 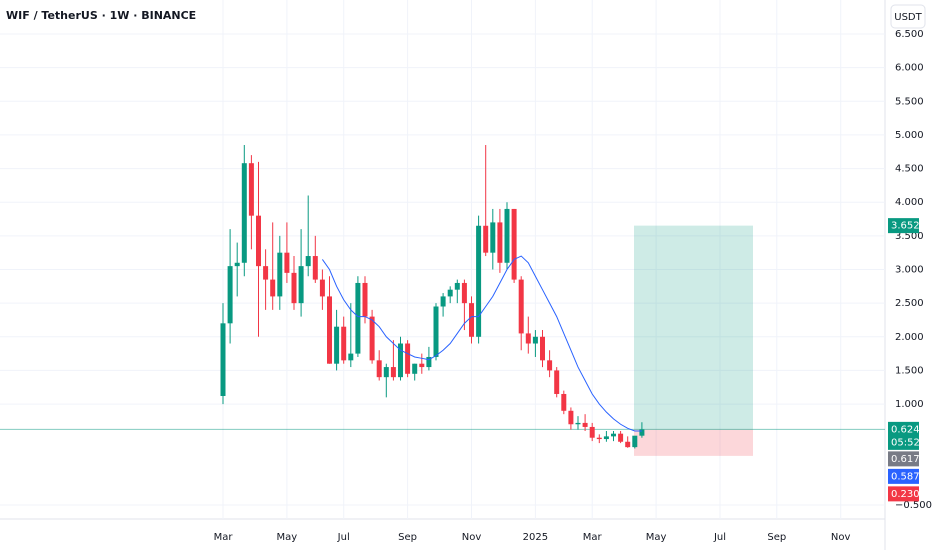 I want to click on price-tag-label: 0.587, so click(x=905, y=476).